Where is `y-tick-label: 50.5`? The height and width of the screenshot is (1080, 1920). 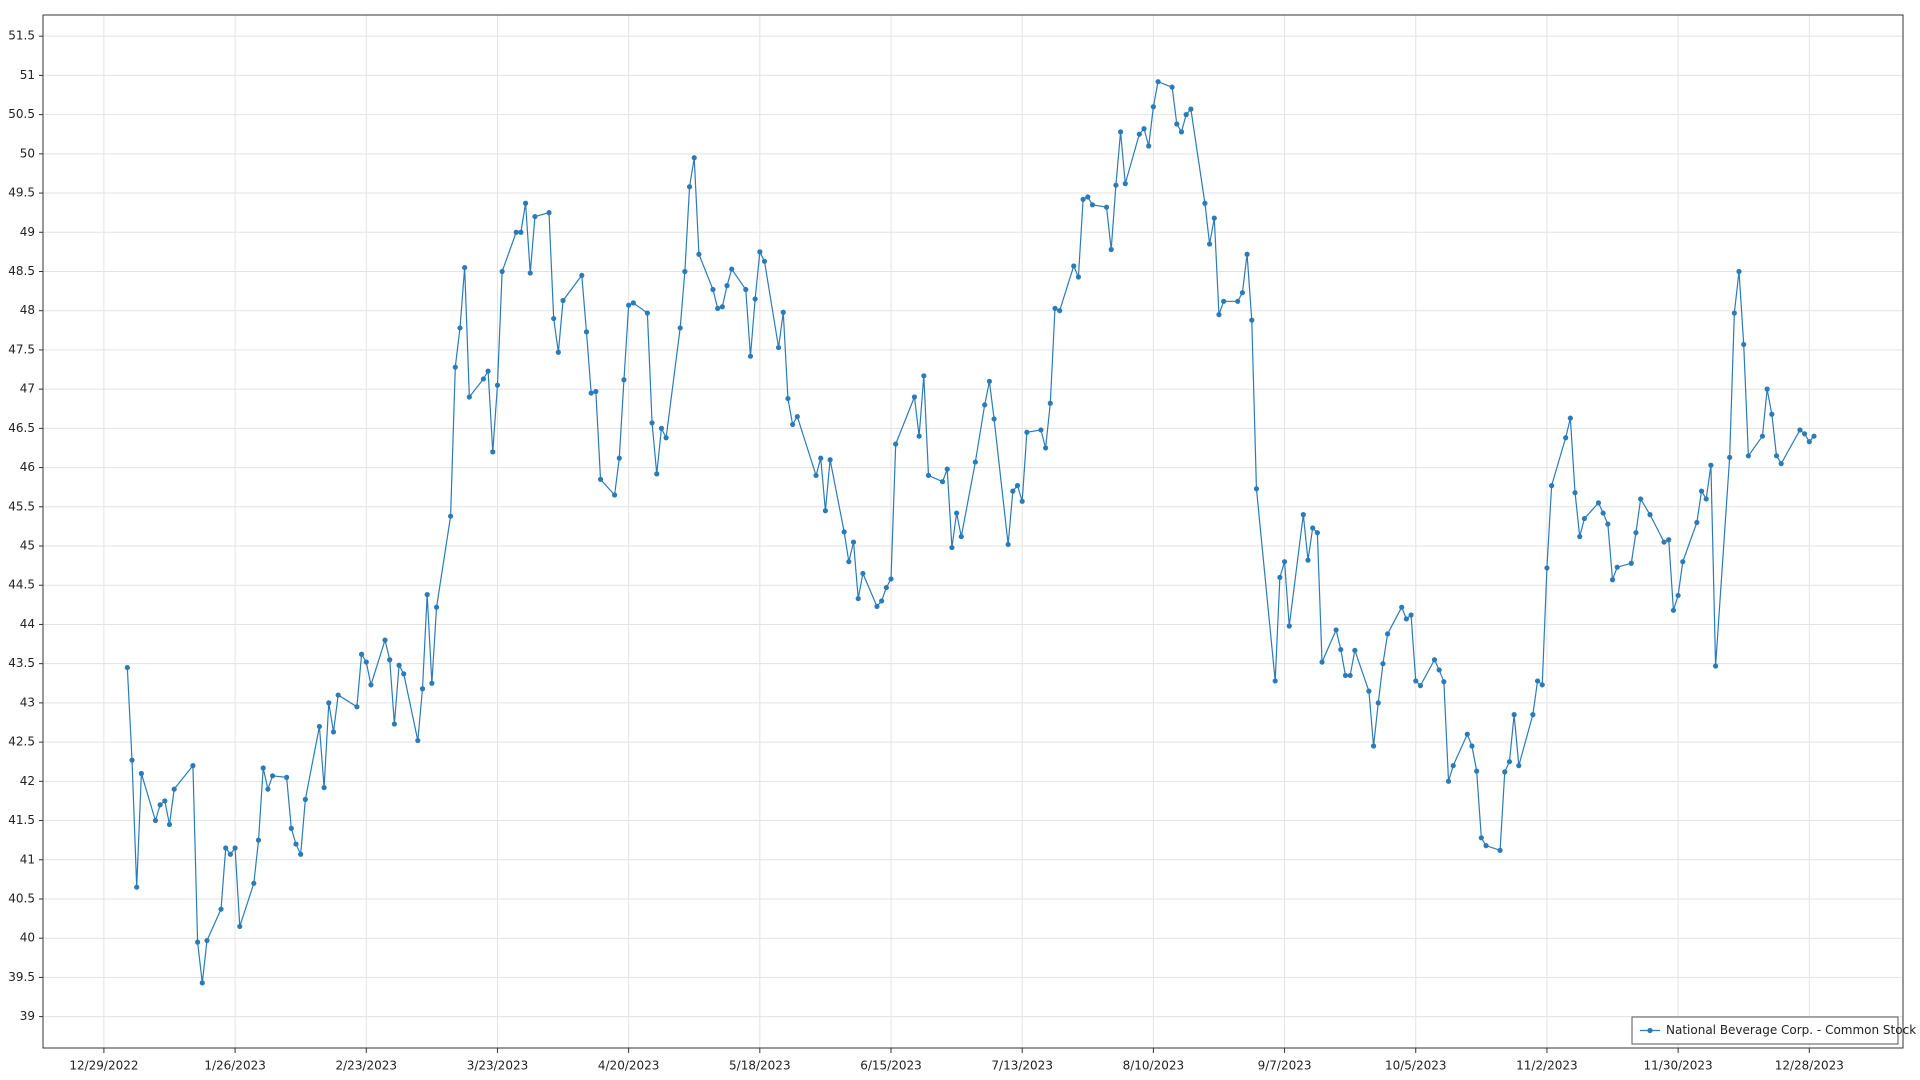
y-tick-label: 50.5 is located at coordinates (21, 114).